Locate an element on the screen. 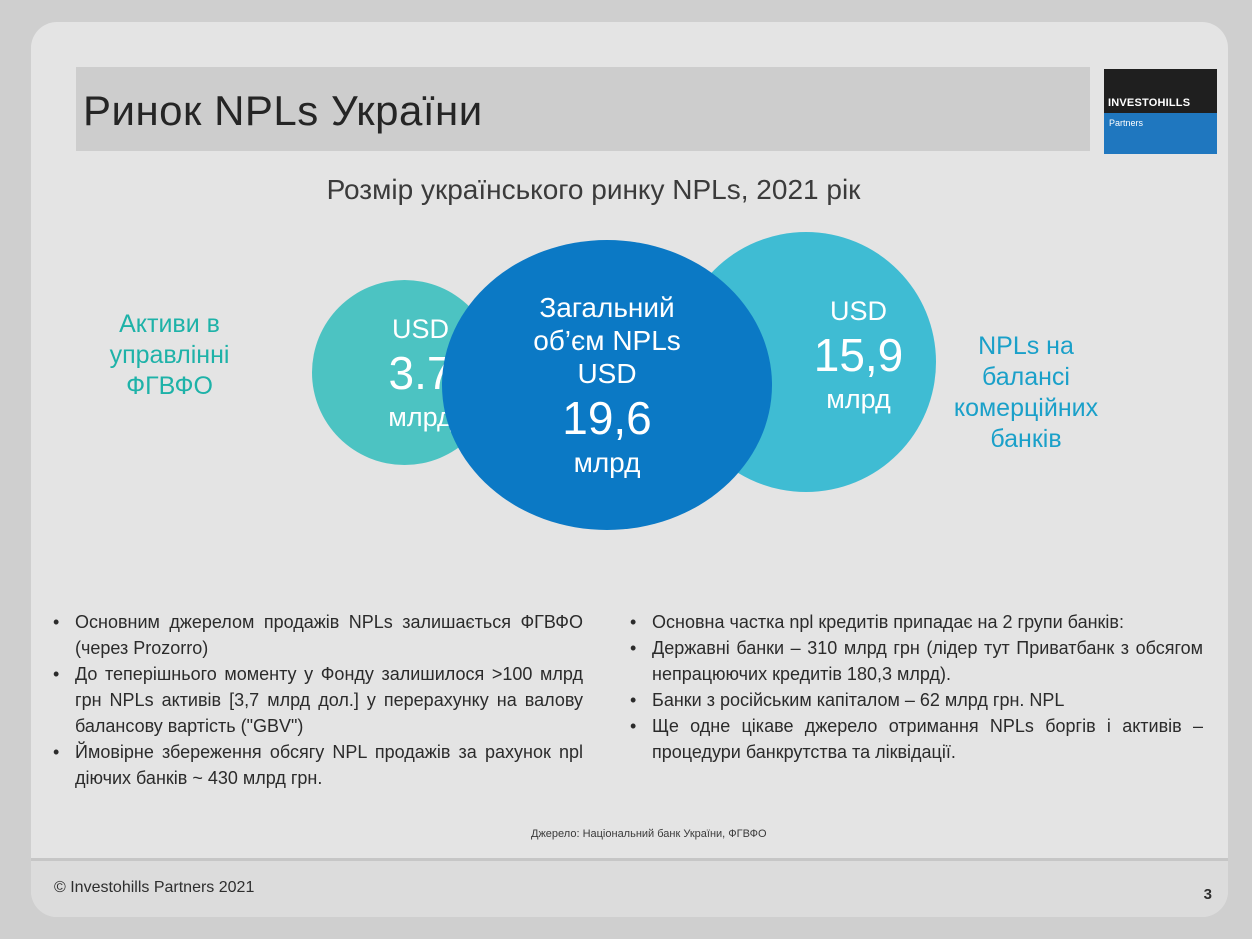 The height and width of the screenshot is (939, 1252). side-label-right: NPLs на балансі комерційних банків is located at coordinates (1026, 393).